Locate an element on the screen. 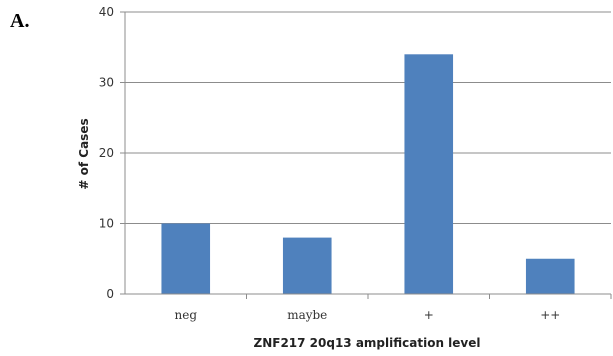 This screenshot has width=613, height=356. y-axis-label: # of Cases is located at coordinates (84, 153).